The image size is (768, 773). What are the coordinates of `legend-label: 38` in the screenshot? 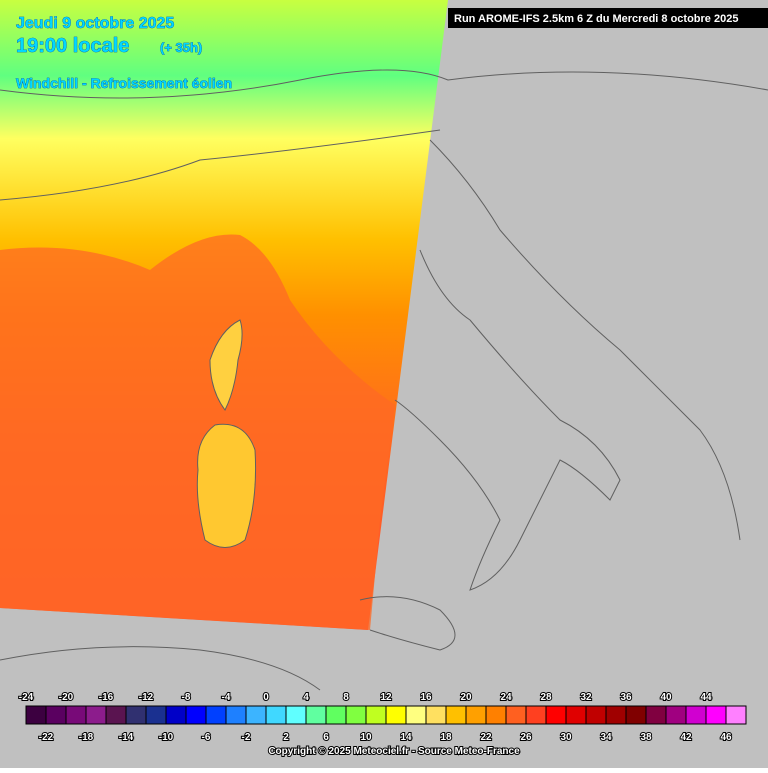 It's located at (646, 737).